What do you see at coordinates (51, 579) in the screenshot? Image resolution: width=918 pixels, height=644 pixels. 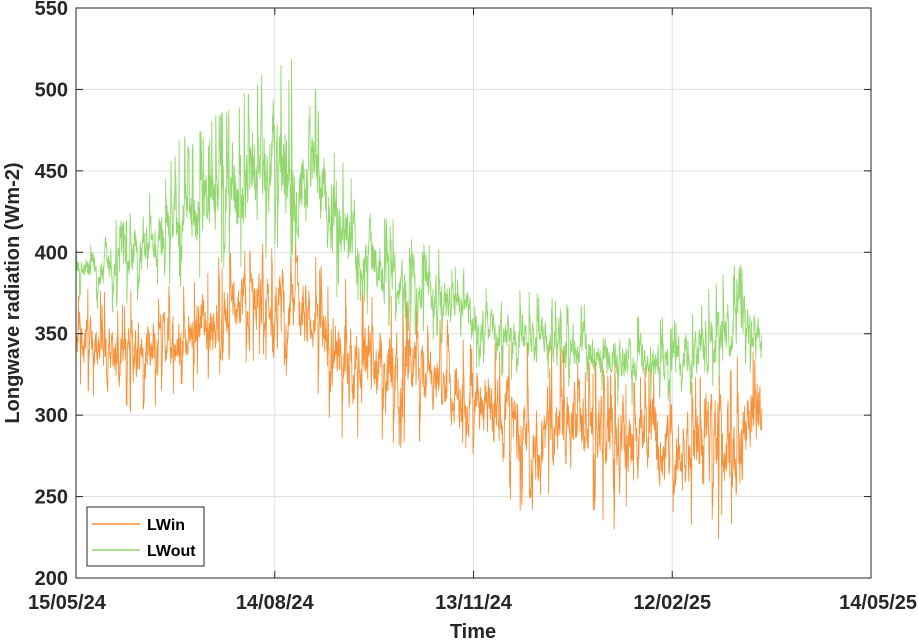 I see `y-tick-label: 200` at bounding box center [51, 579].